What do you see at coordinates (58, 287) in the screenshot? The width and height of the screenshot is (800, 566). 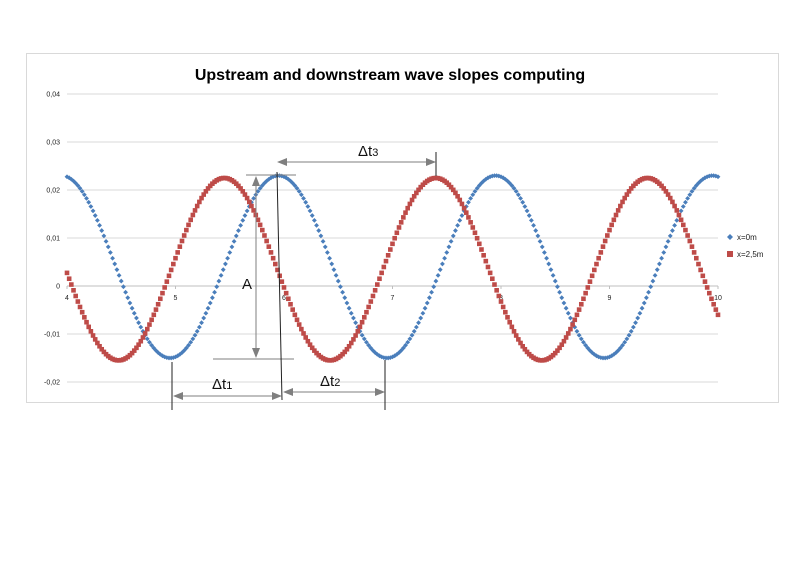 I see `y-tick-label: 0` at bounding box center [58, 287].